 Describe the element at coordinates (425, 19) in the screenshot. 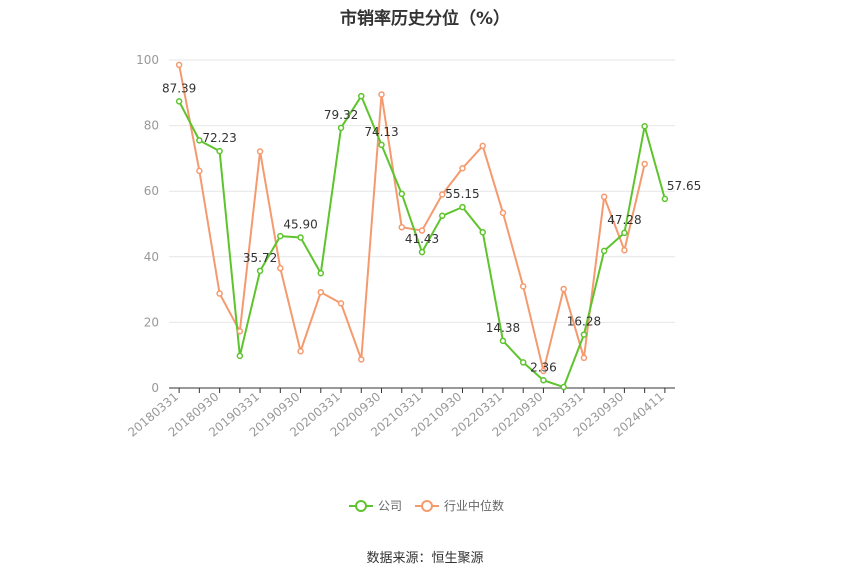

I see `chart-title: 市销率历史分位（%）` at that location.